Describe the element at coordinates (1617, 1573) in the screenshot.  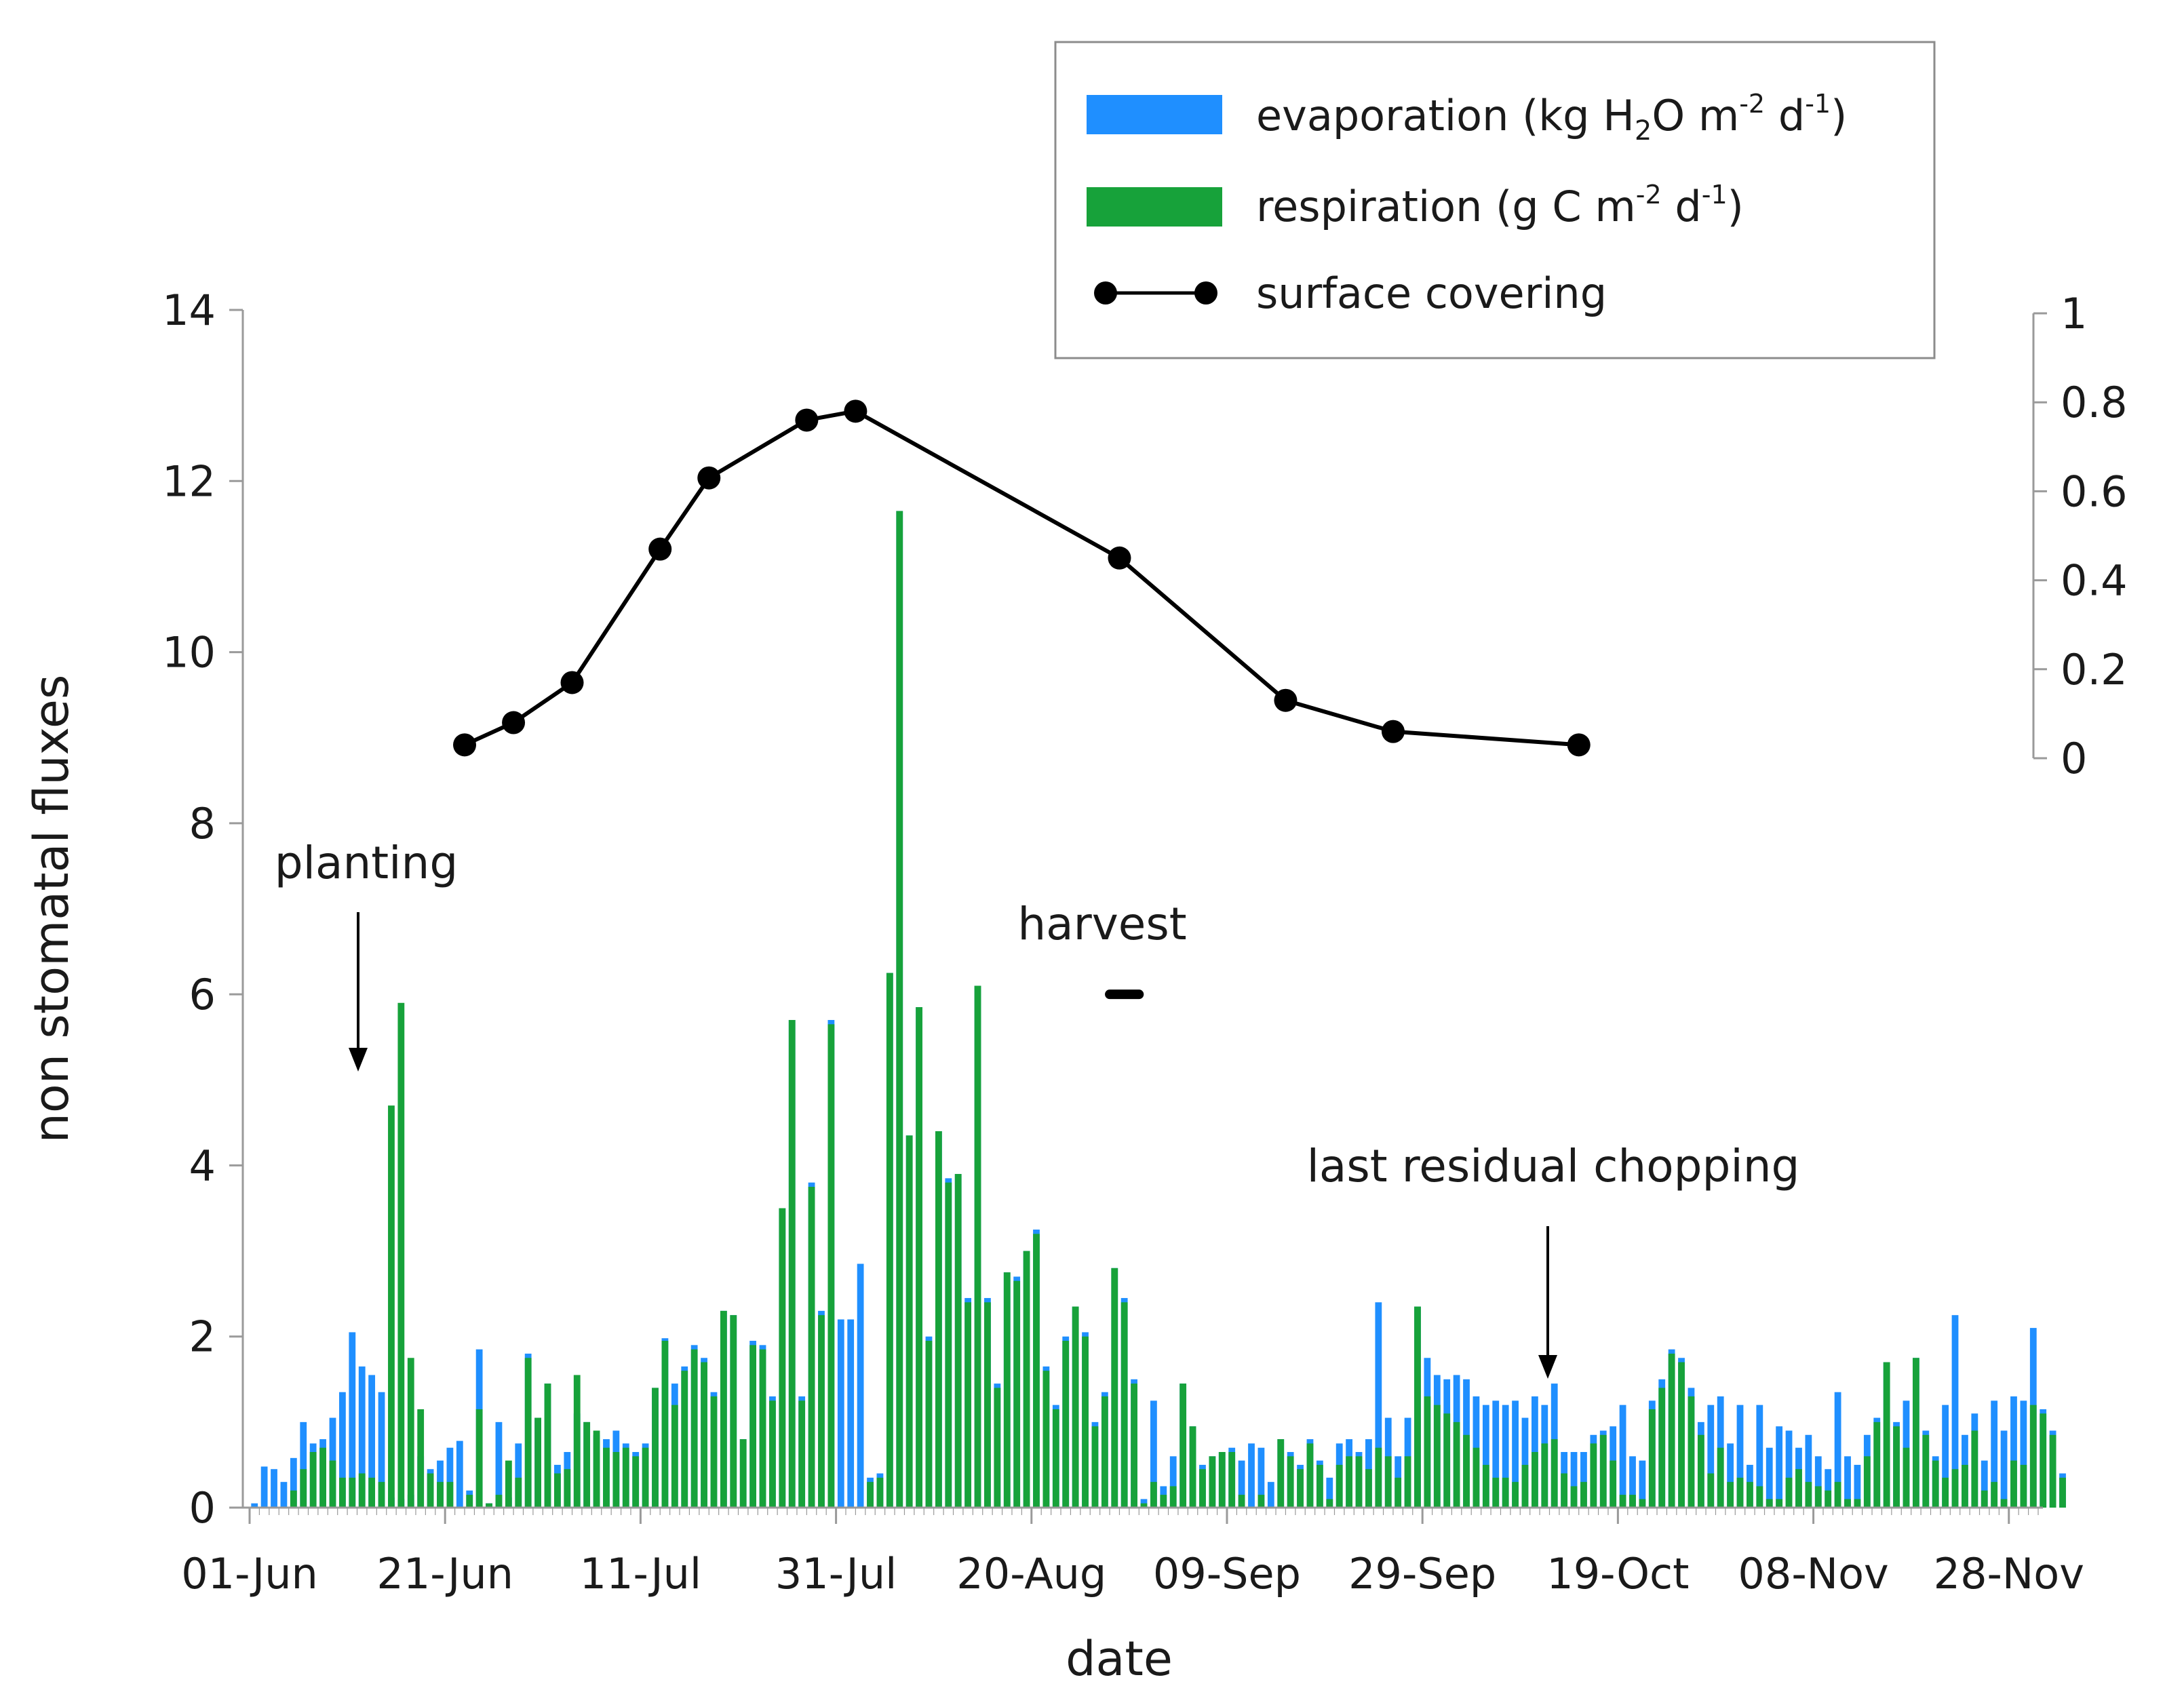
I see `x-tick-label: 19-Oct` at that location.